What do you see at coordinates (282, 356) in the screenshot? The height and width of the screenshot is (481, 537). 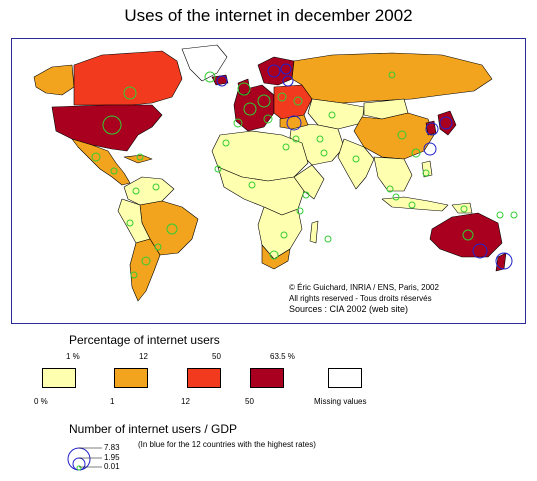 I see `legend-class4-top: 63.5 %` at bounding box center [282, 356].